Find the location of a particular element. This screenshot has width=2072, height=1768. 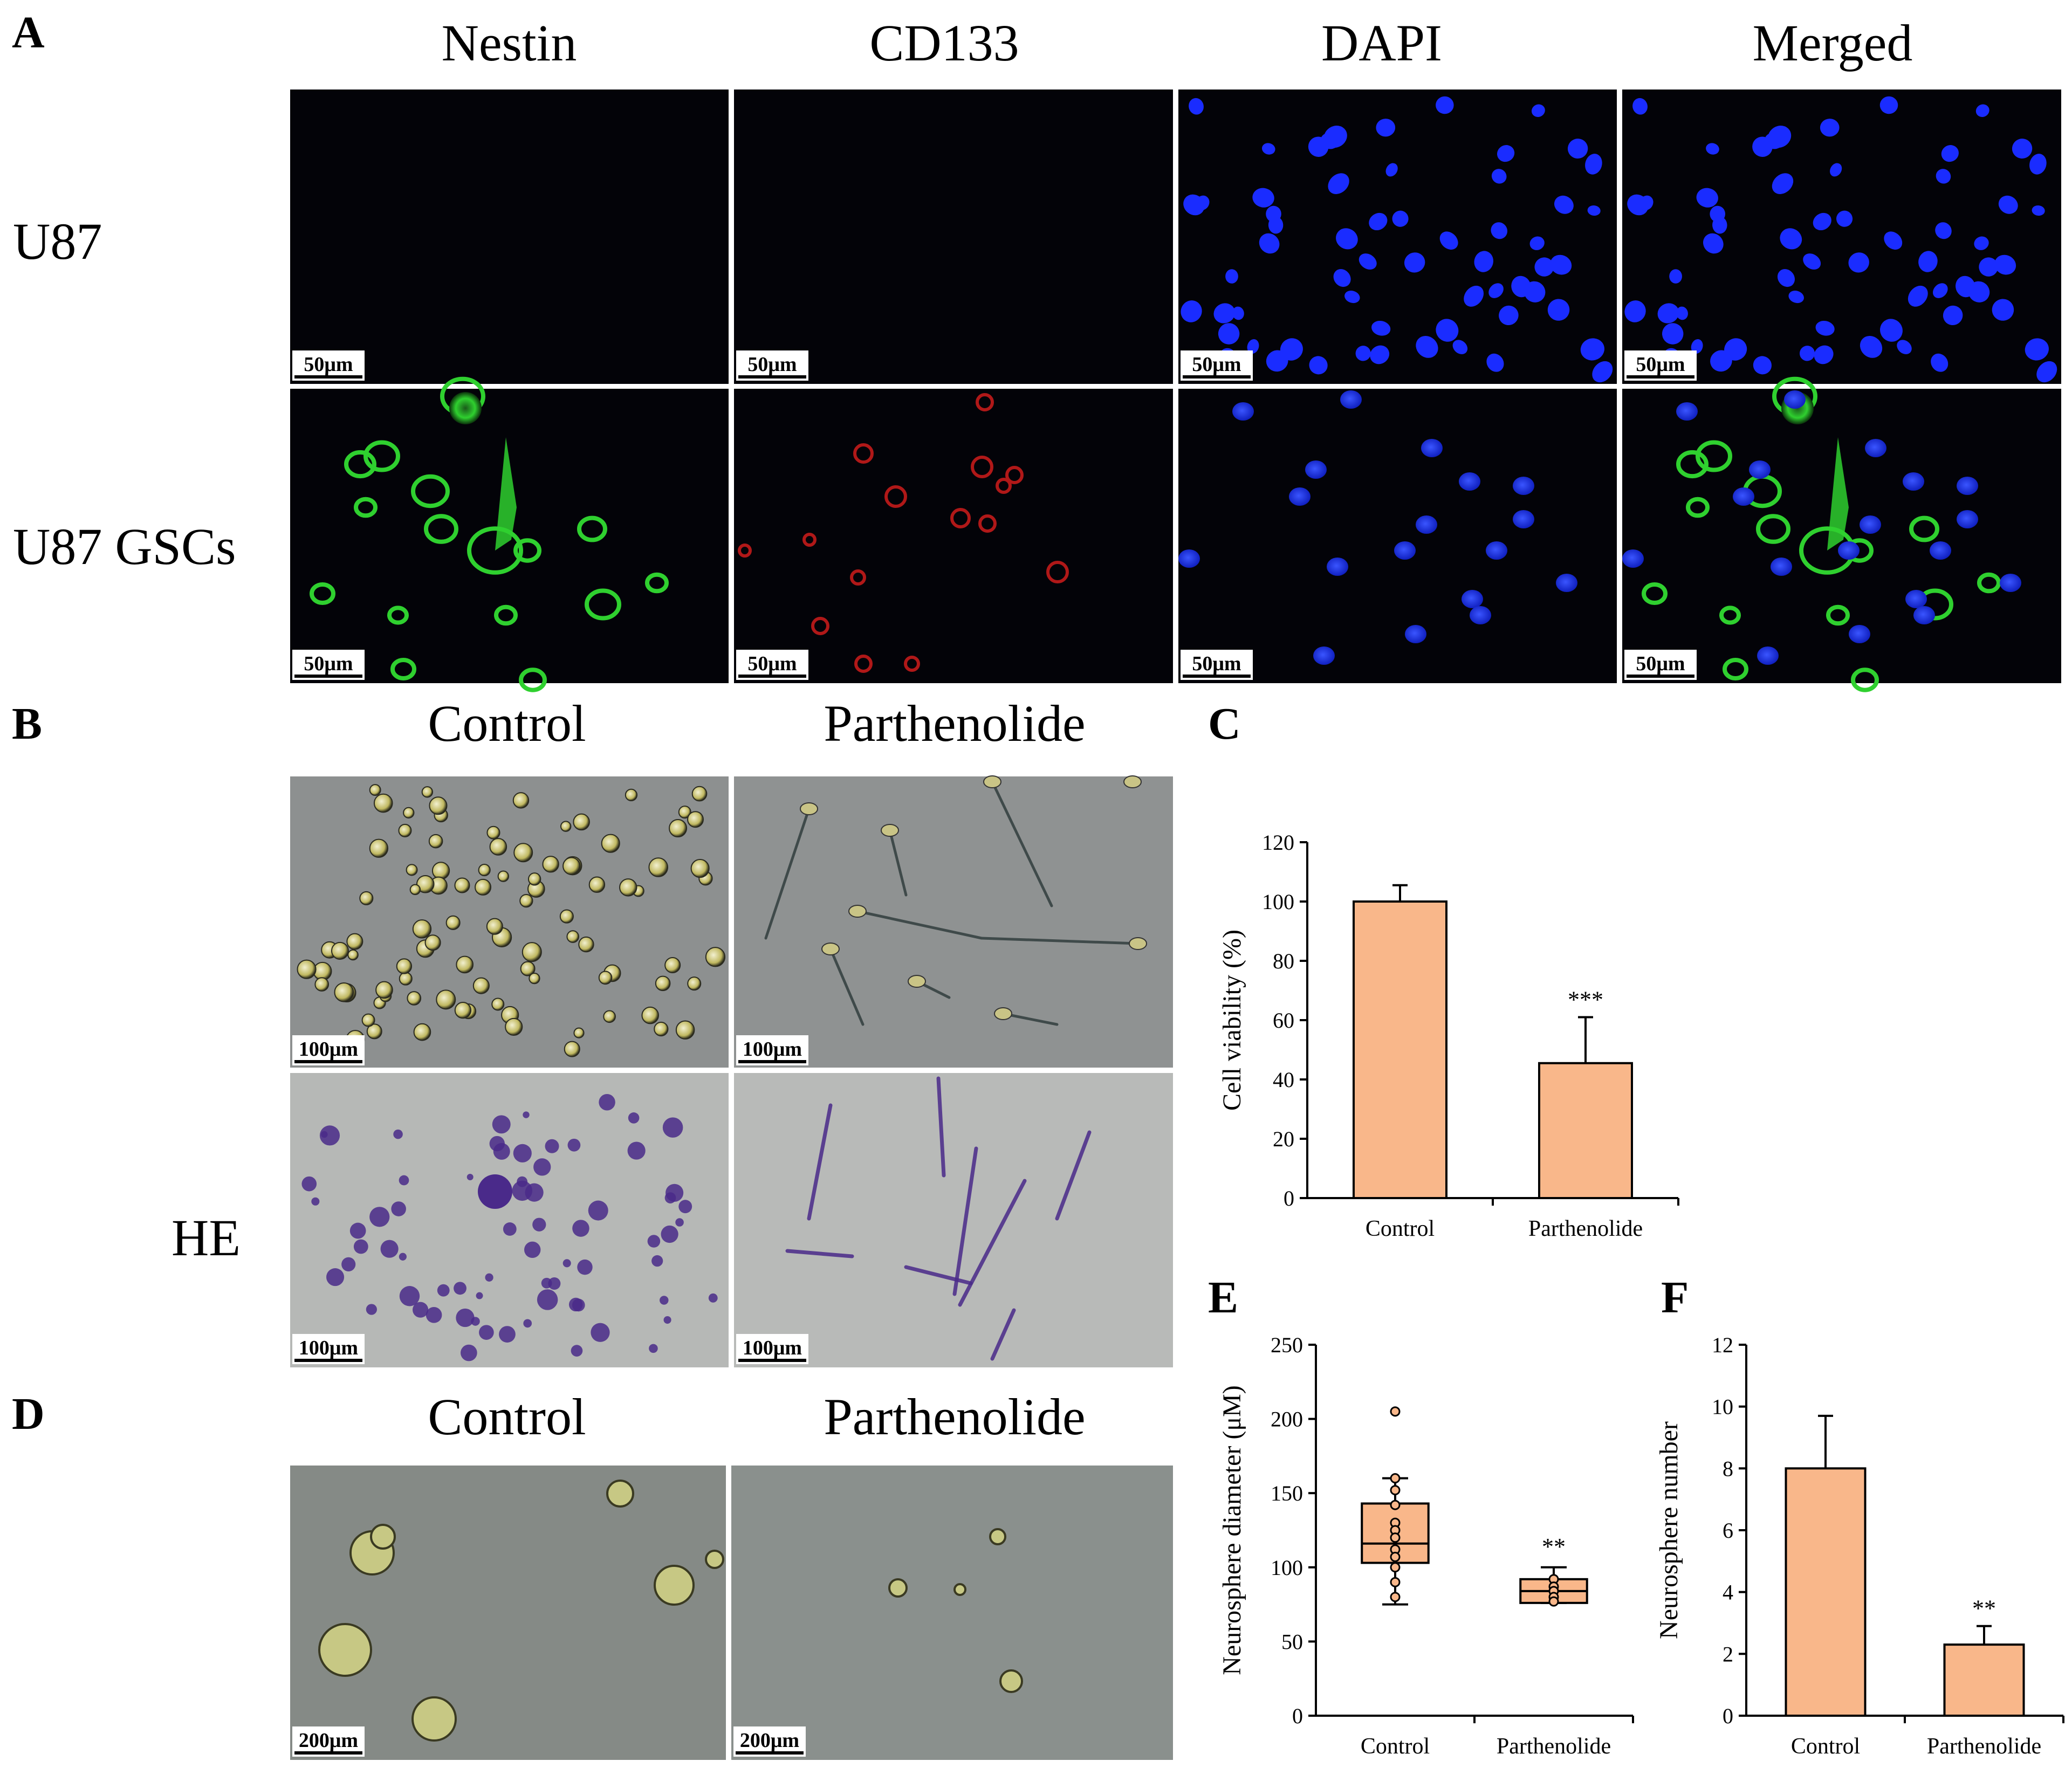

panel-e-letter: E is located at coordinates (1223, 1297).